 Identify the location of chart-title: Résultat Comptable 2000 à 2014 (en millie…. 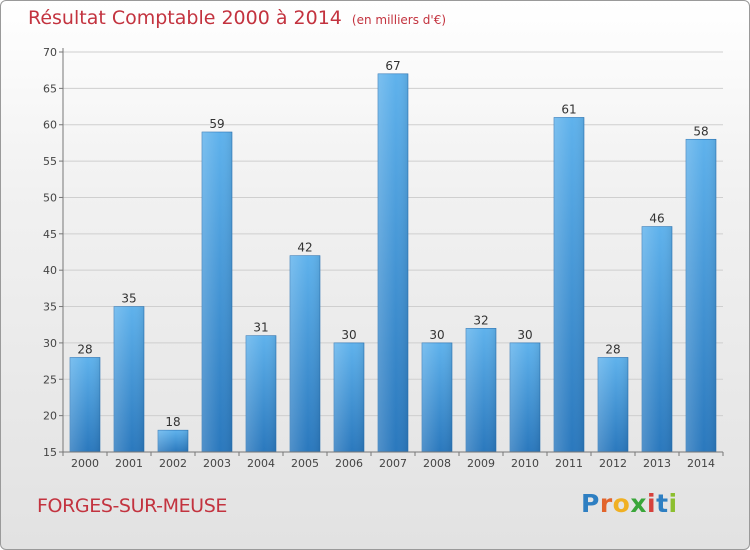
(237, 18).